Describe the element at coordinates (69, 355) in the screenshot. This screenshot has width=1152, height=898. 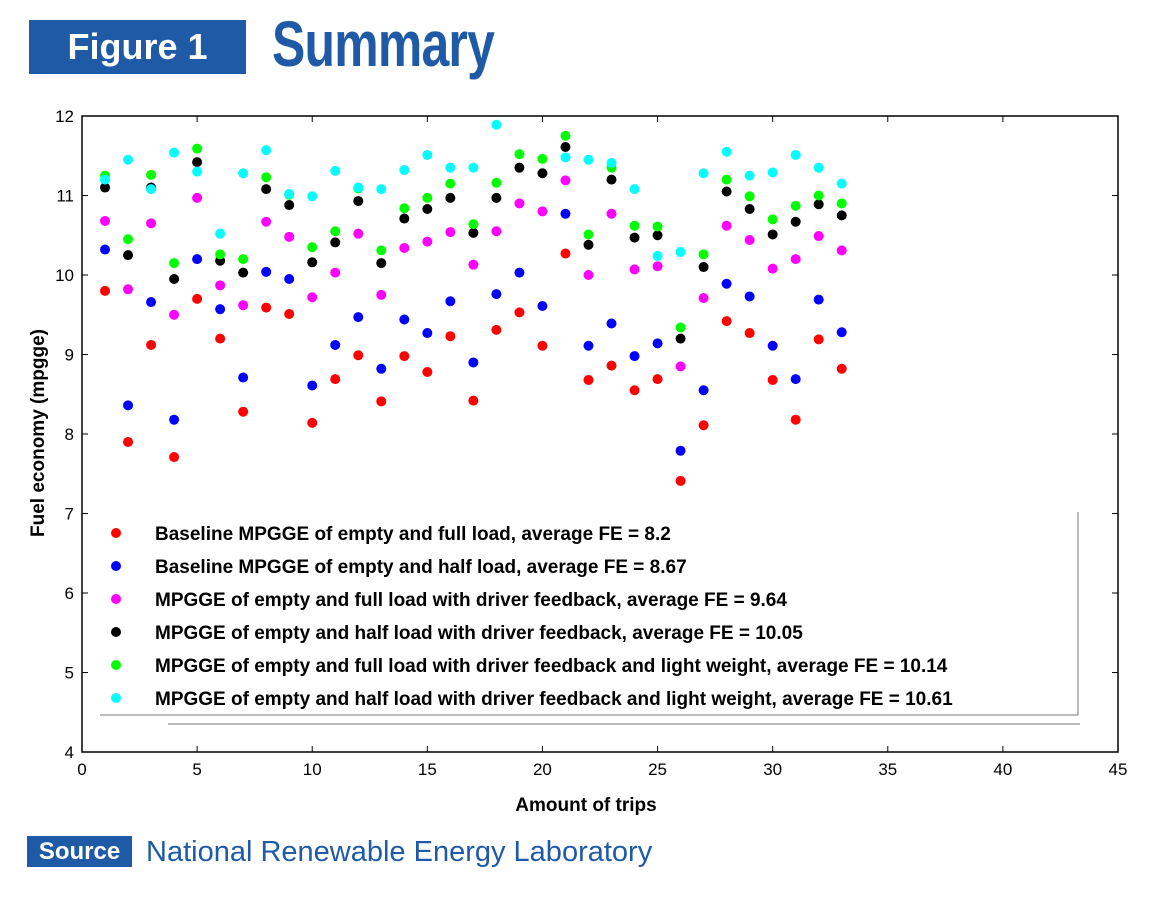
I see `y-tick-label: 9` at that location.